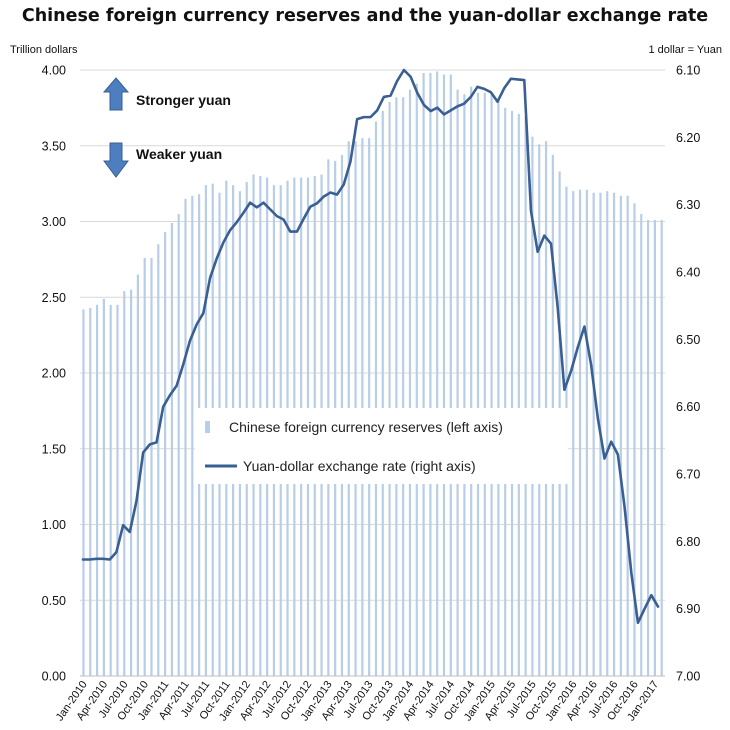 The image size is (730, 730). Describe the element at coordinates (688, 542) in the screenshot. I see `right-tick-label: 6.80` at that location.